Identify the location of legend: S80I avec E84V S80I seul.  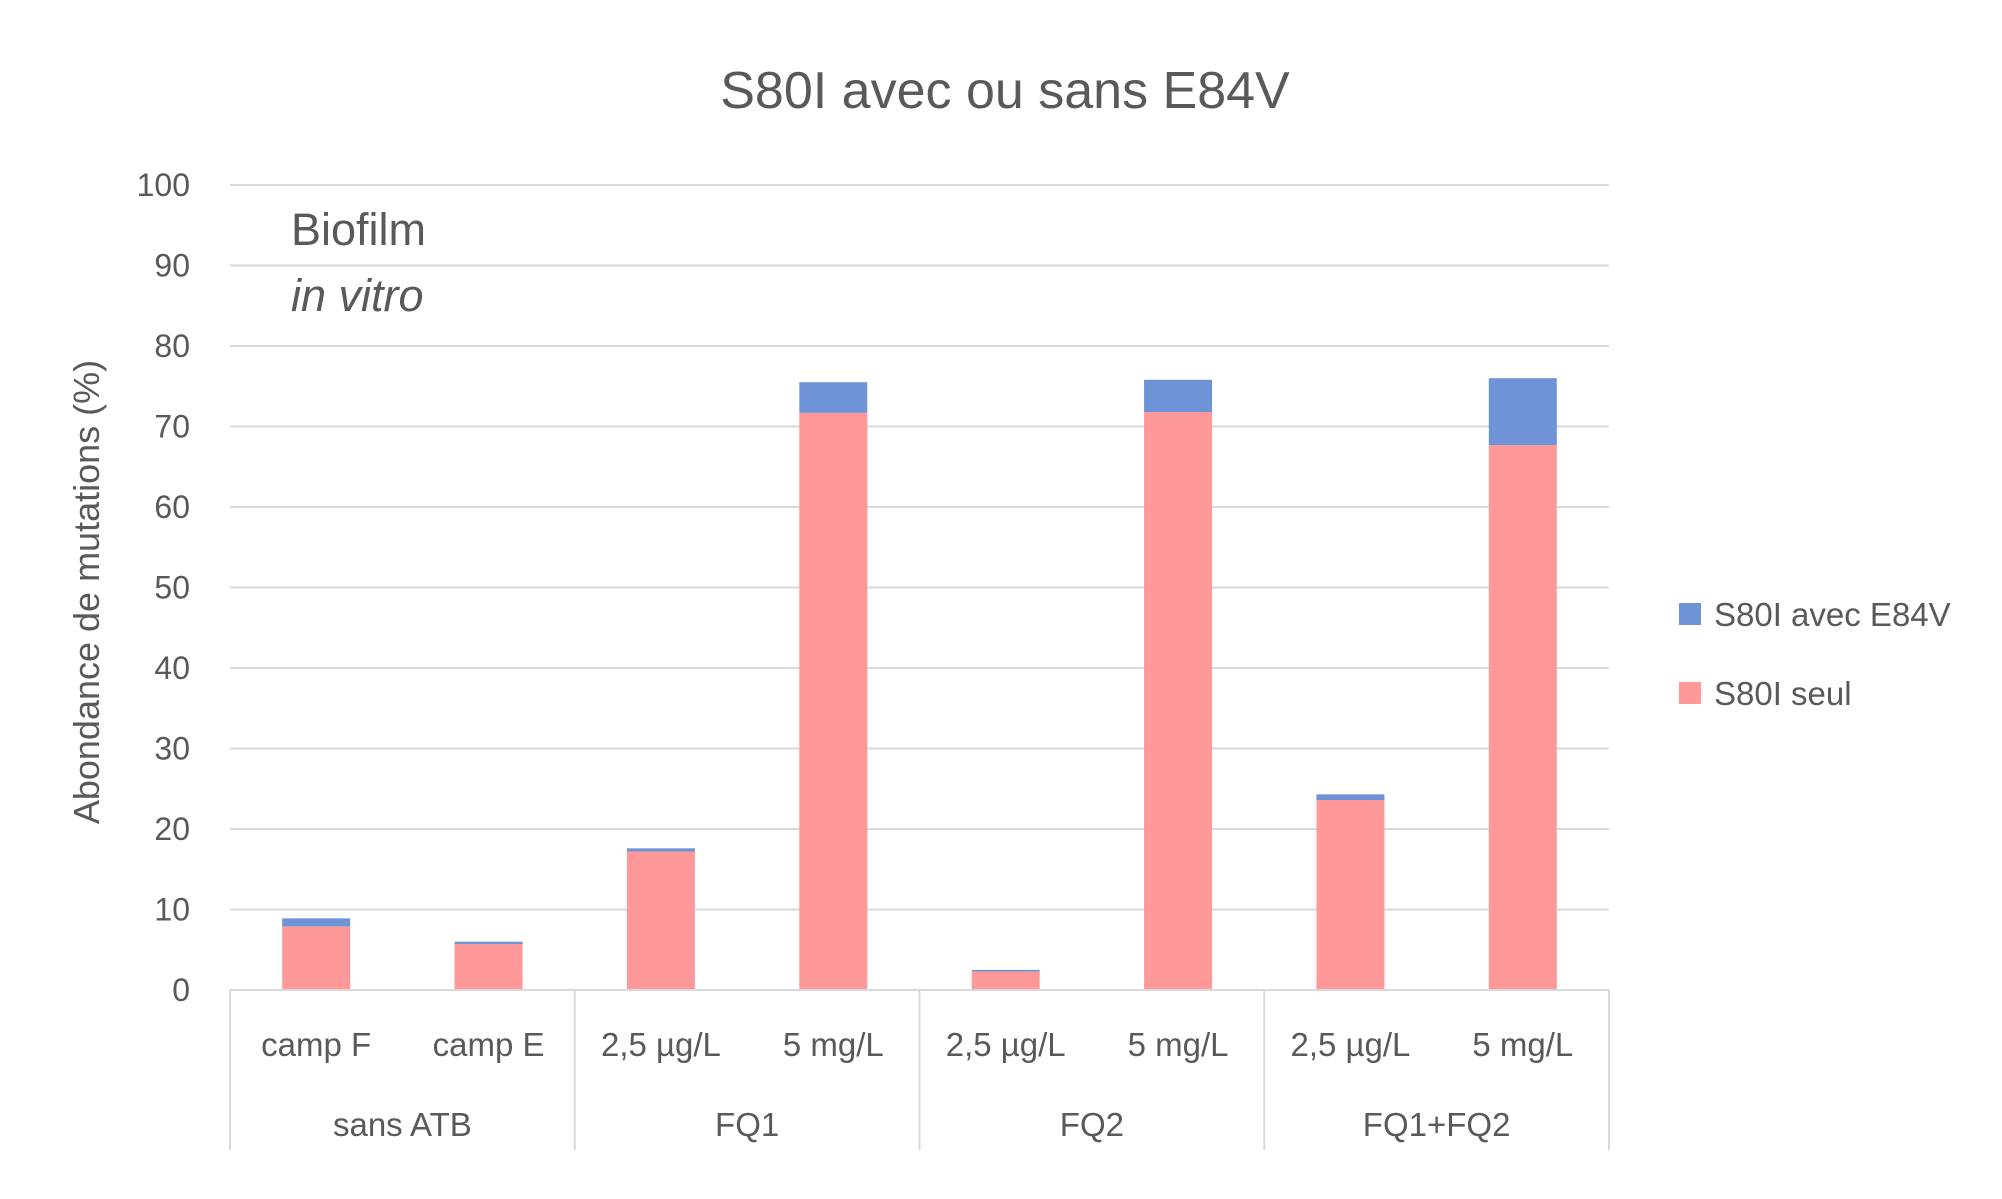
(1815, 654).